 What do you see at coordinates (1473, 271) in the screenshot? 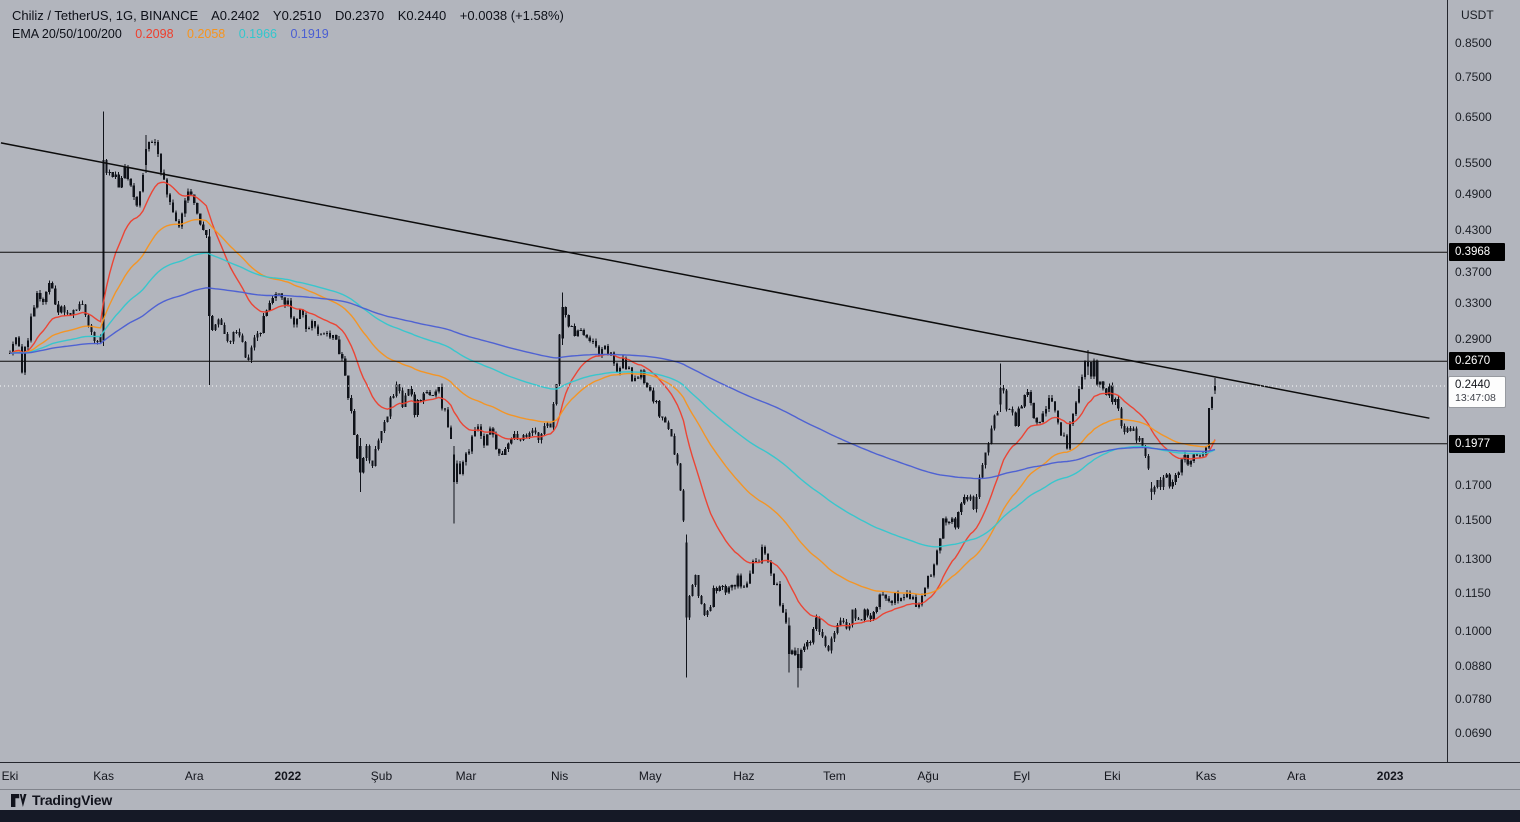
I see `price-tick: 0.3700` at bounding box center [1473, 271].